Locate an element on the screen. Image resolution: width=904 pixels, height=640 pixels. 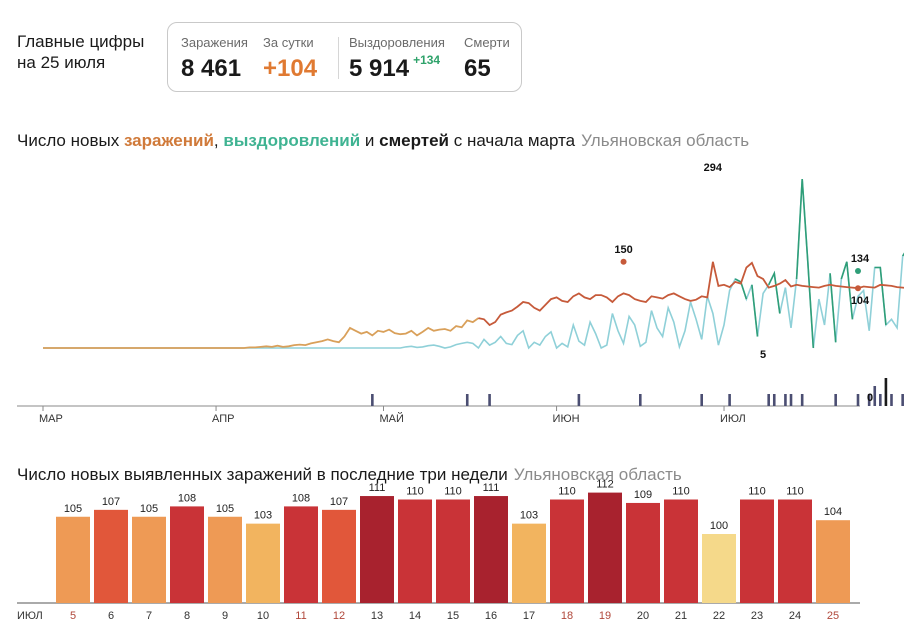
bar-day-label: 10 is located at coordinates (263, 616).